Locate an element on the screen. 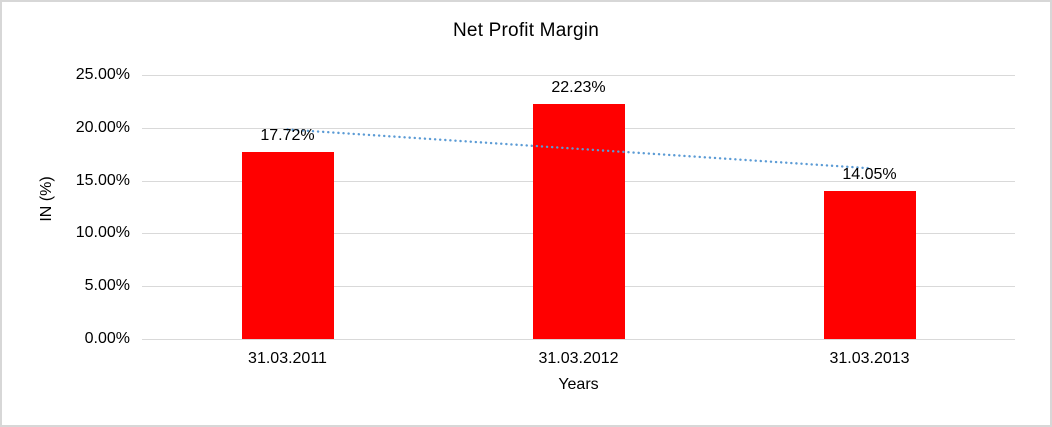  x-axis-title: Years is located at coordinates (578, 384).